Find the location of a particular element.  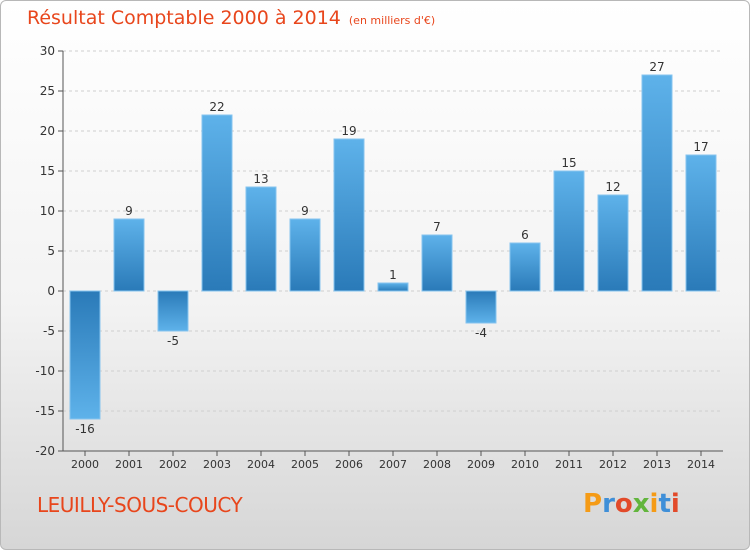

y-tick-label: 25 is located at coordinates (47, 91).